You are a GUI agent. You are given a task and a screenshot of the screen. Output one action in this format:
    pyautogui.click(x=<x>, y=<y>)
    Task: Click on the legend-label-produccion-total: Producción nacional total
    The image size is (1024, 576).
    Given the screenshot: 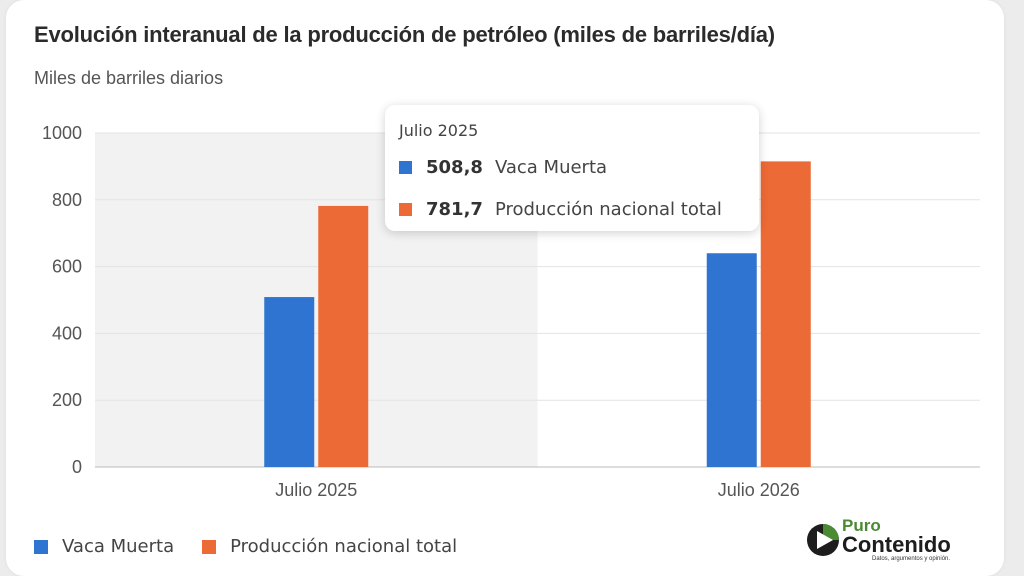 What is the action you would take?
    pyautogui.click(x=344, y=546)
    